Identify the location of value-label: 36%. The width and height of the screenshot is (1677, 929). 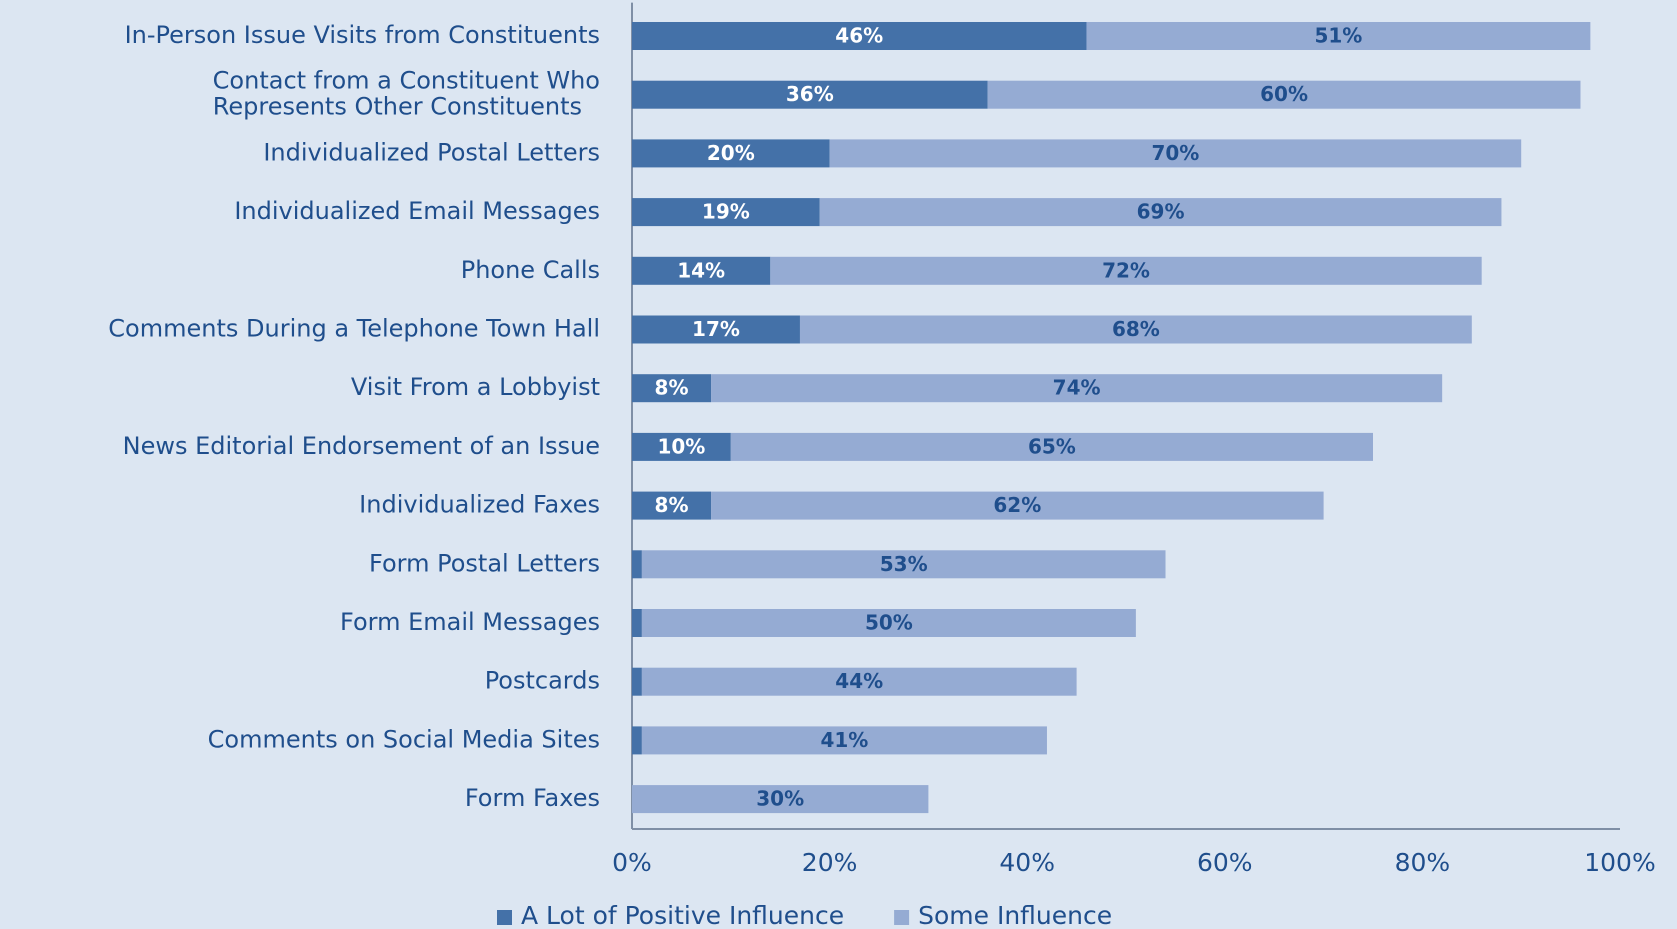
(810, 94).